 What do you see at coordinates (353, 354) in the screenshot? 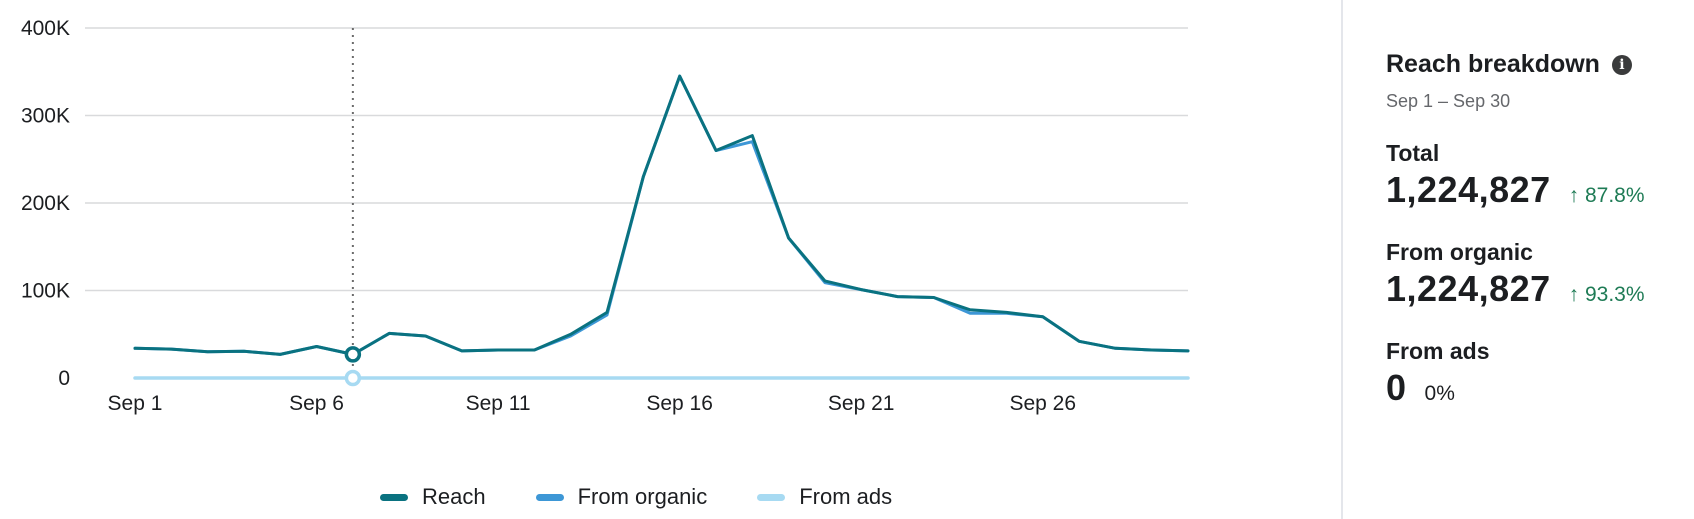
I see `hover-point-reach` at bounding box center [353, 354].